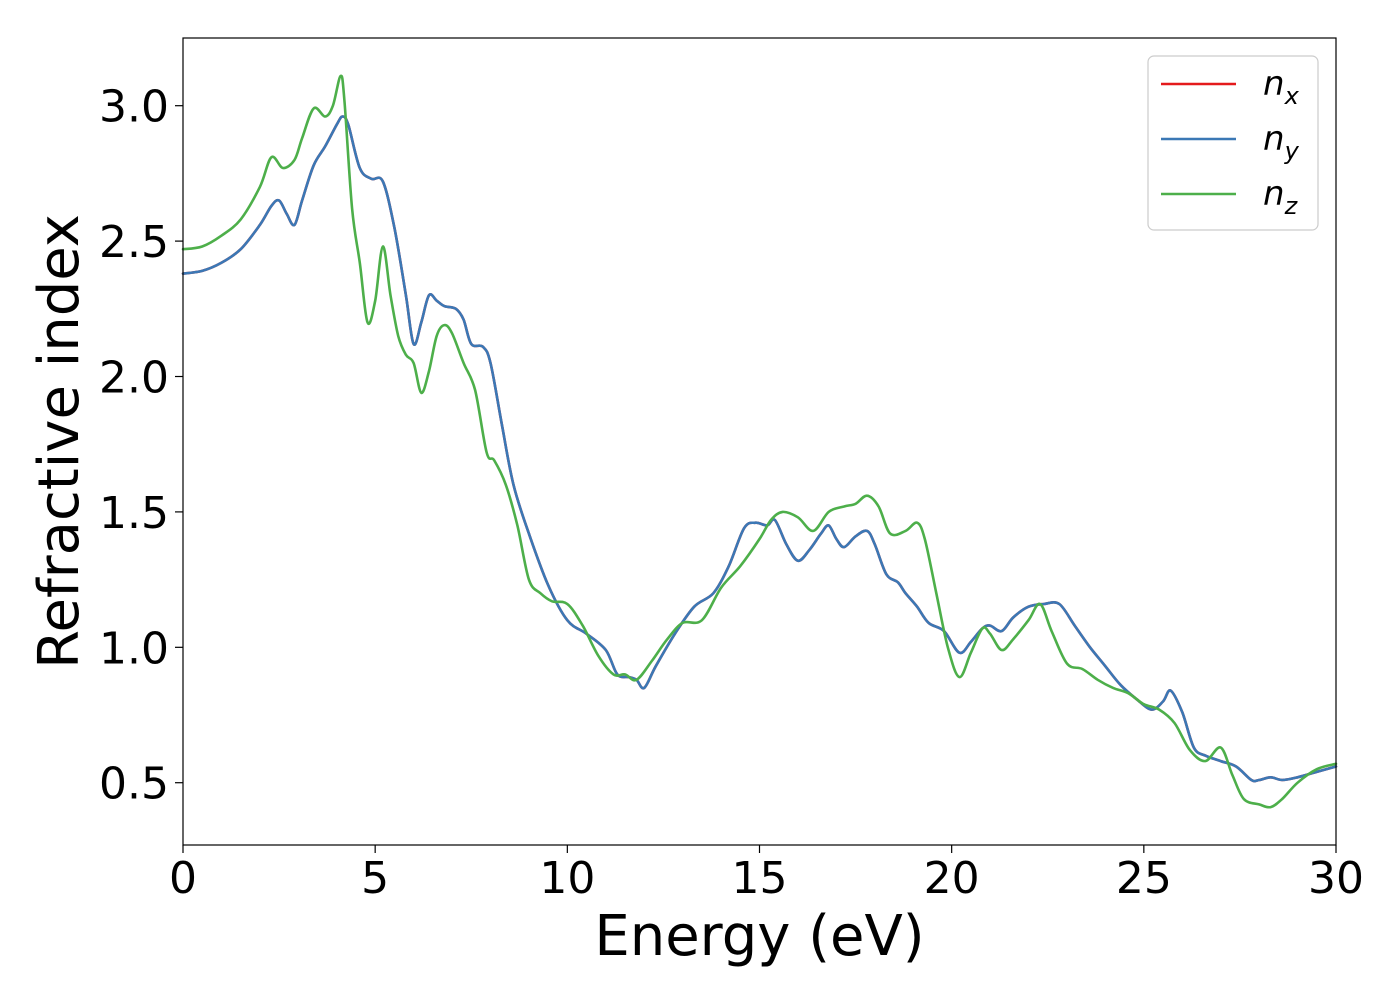 This screenshot has height=1000, width=1400. I want to click on x-tick-label: 5, so click(375, 878).